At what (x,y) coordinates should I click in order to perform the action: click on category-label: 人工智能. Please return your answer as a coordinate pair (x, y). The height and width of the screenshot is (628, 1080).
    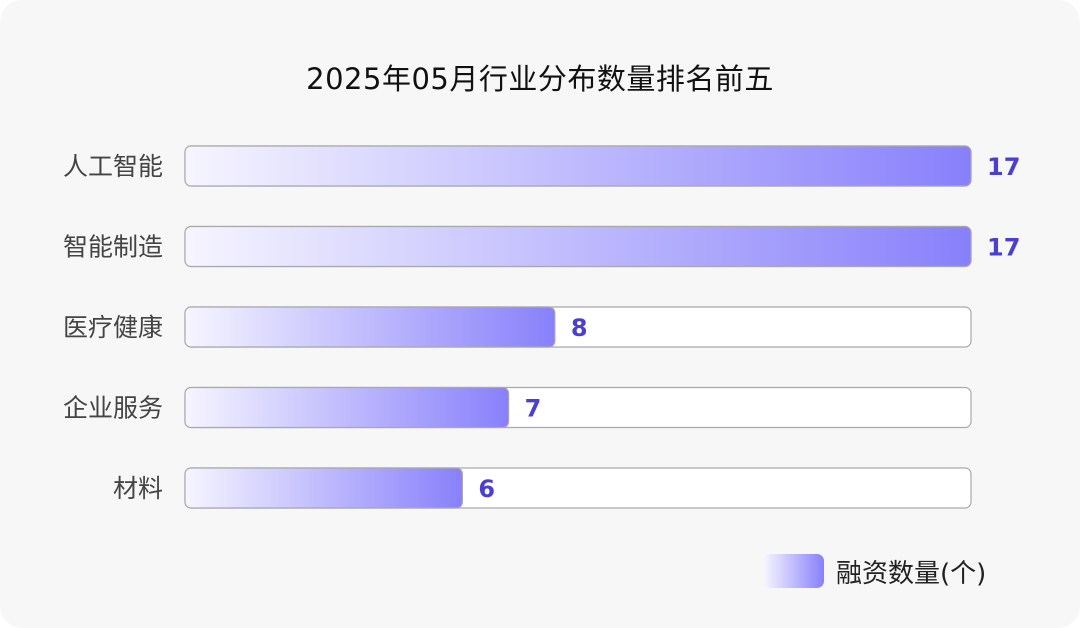
    Looking at the image, I should click on (113, 166).